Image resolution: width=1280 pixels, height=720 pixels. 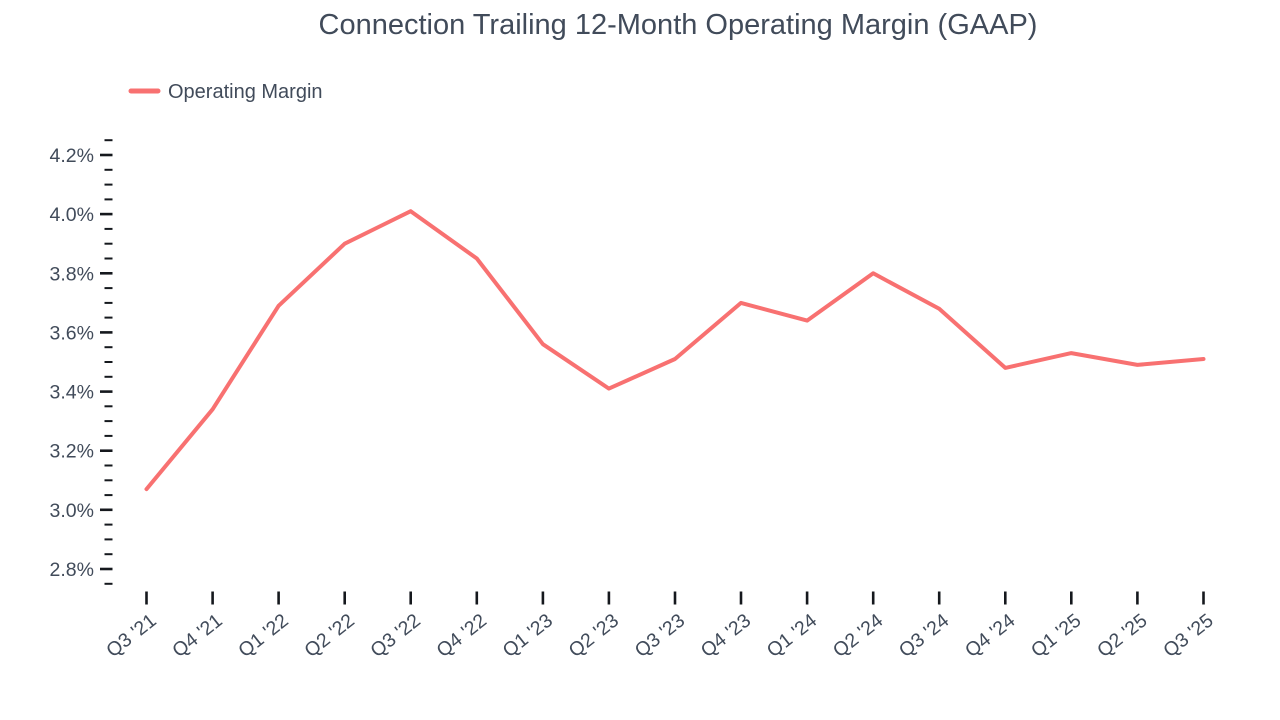 I want to click on x-tick-label: Q3 '23, so click(x=660, y=636).